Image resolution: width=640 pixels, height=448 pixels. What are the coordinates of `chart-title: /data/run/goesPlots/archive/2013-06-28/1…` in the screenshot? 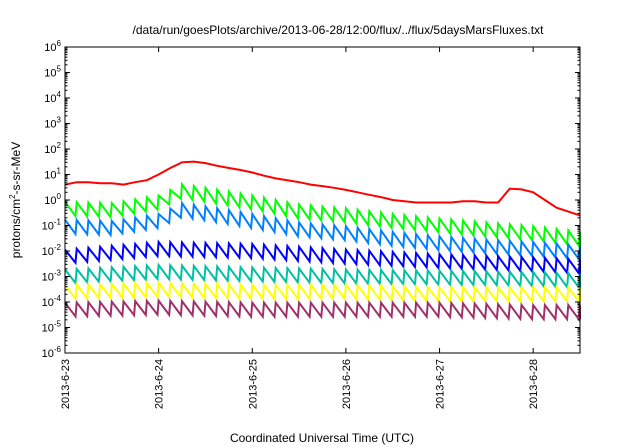 It's located at (339, 30).